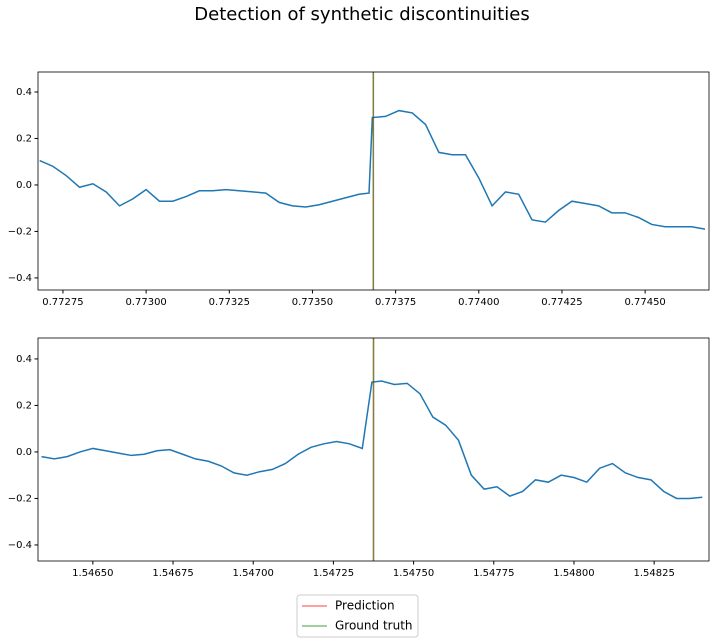 This screenshot has height=643, width=715. What do you see at coordinates (395, 302) in the screenshot?
I see `x-tick-label: 0.77375` at bounding box center [395, 302].